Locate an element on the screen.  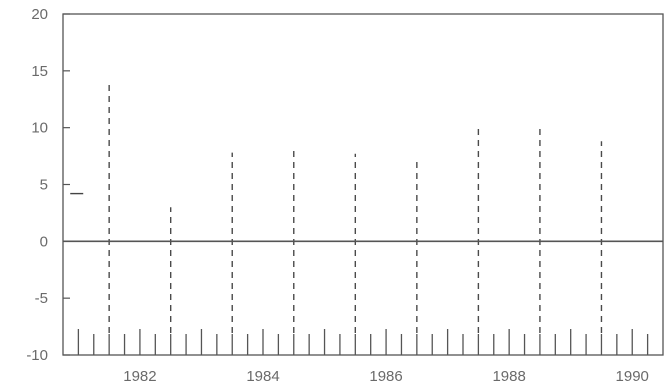
y-axis: 20 15 10 5 0 -5 -10 is located at coordinates (48, 185).